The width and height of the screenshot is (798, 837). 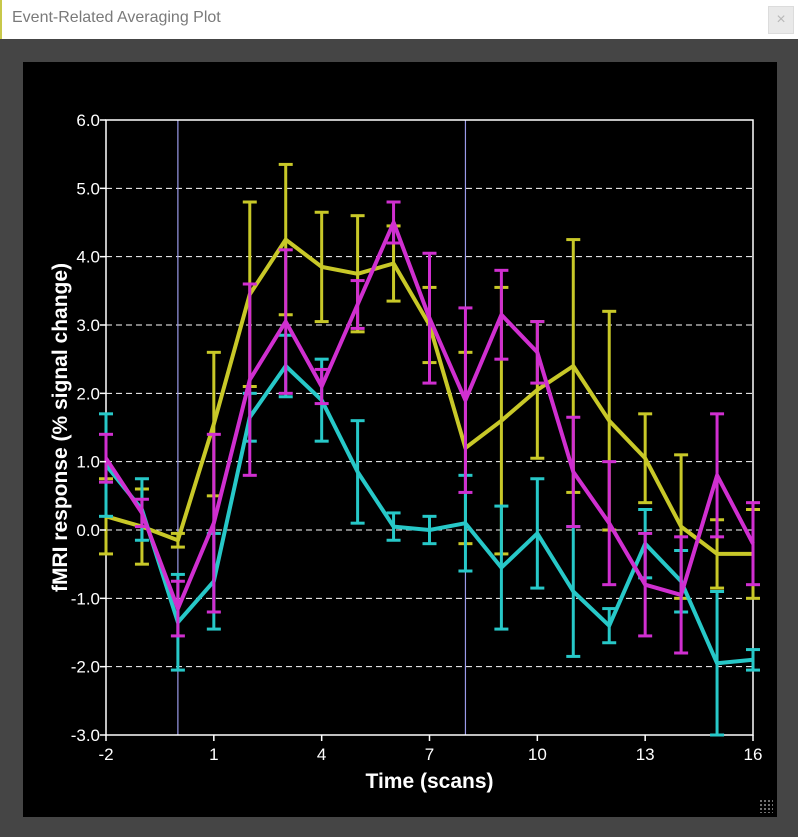 What do you see at coordinates (781, 20) in the screenshot?
I see `close-button: ×` at bounding box center [781, 20].